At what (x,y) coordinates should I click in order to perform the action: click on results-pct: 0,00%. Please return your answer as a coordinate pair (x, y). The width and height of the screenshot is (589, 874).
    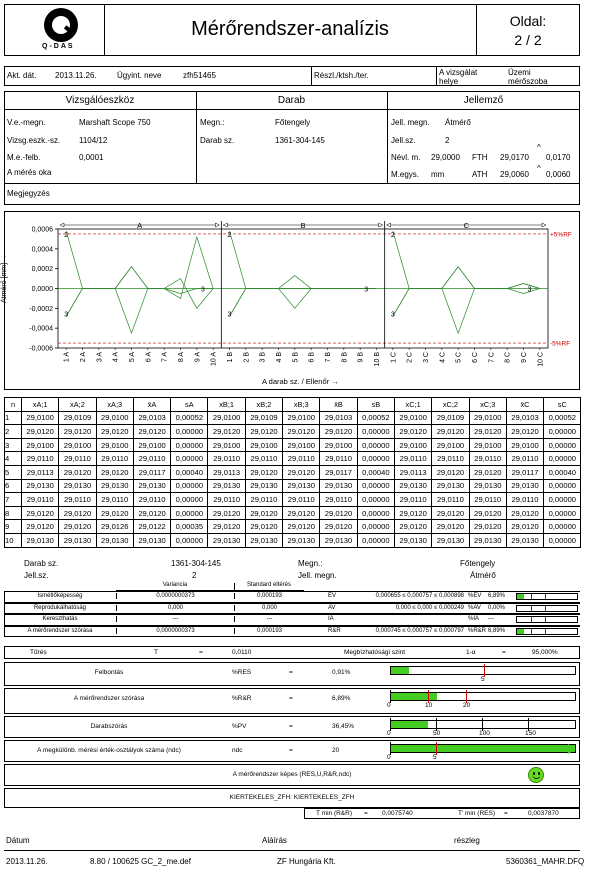
    Looking at the image, I should click on (497, 607).